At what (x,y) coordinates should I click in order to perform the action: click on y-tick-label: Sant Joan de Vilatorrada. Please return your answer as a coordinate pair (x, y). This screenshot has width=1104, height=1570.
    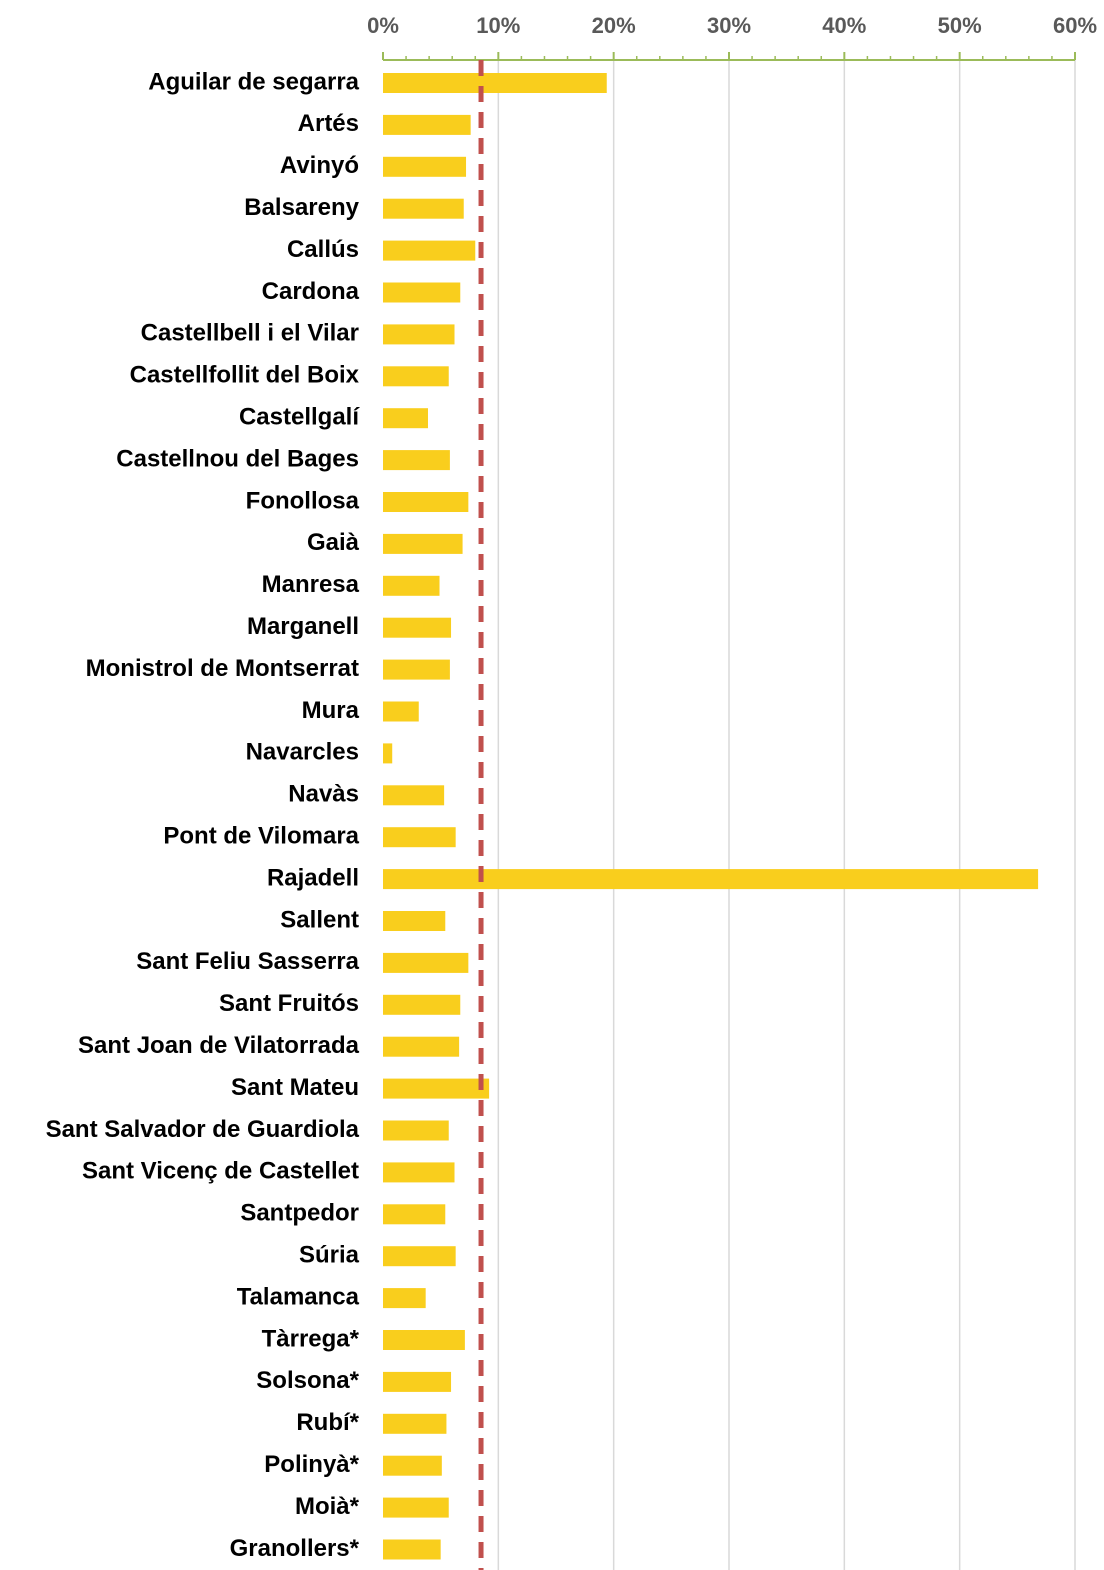
    Looking at the image, I should click on (219, 1045).